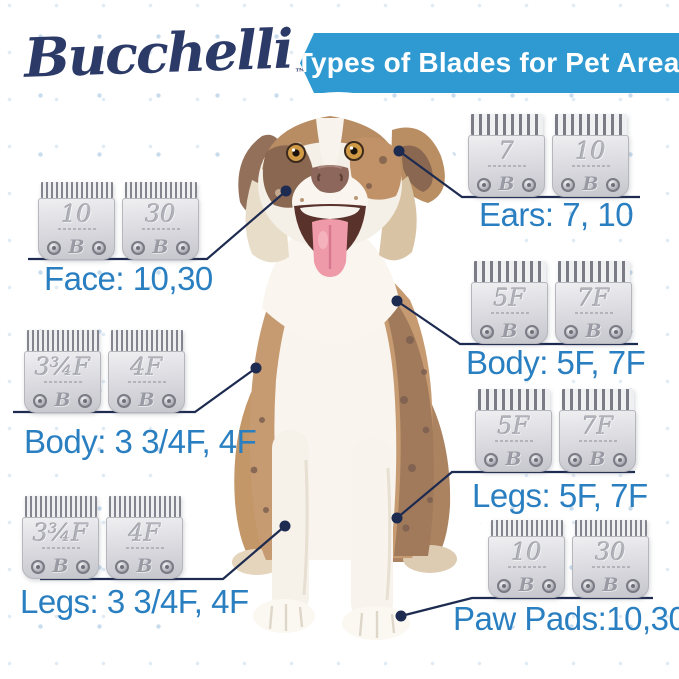  I want to click on banner-title: Types of Blades for Pet Areas, so click(487, 62).